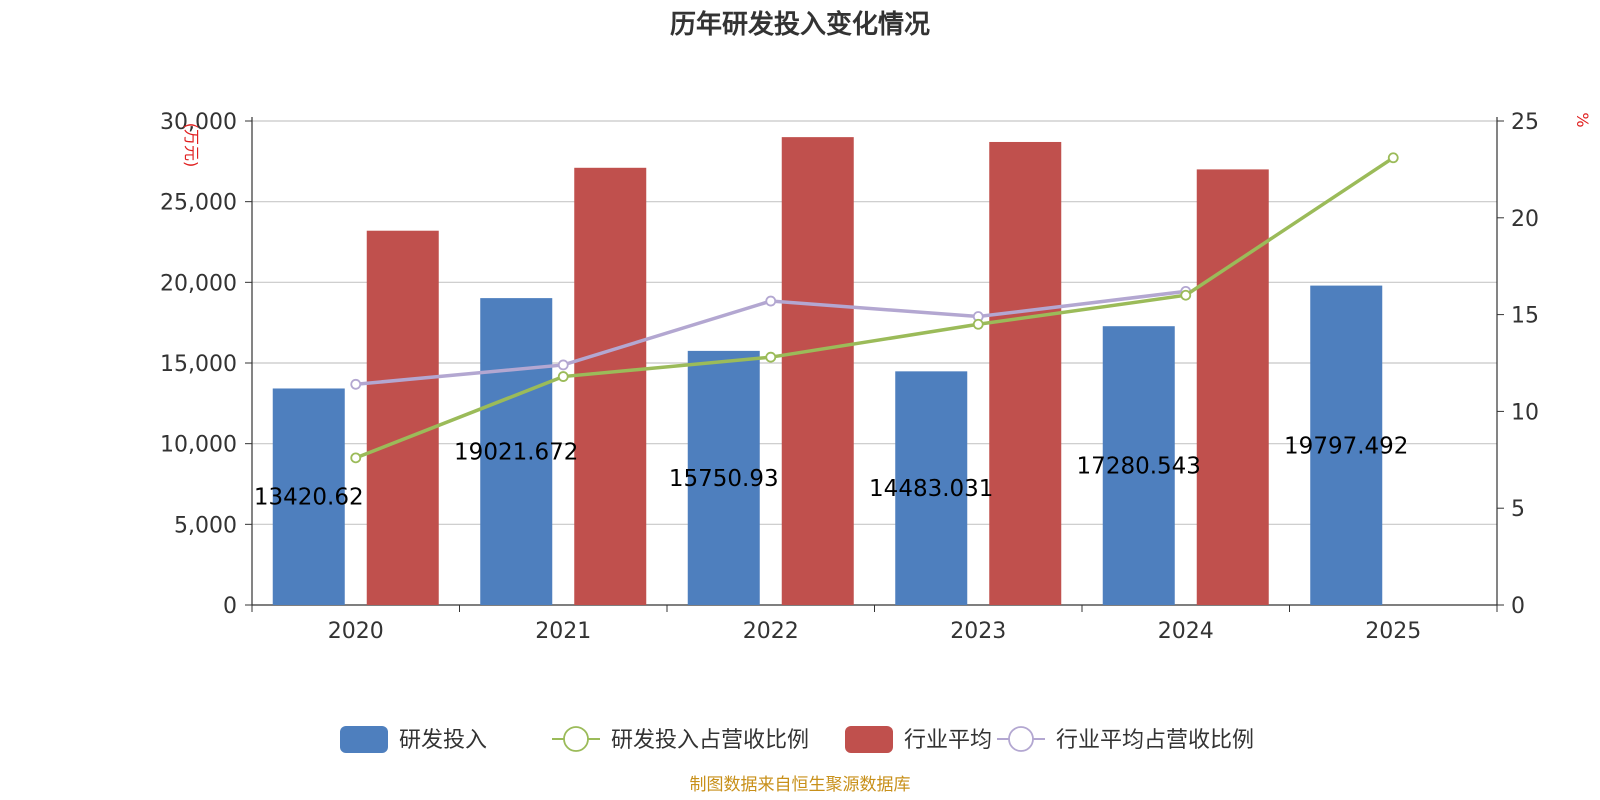  I want to click on data-label: 14483.031, so click(931, 489).